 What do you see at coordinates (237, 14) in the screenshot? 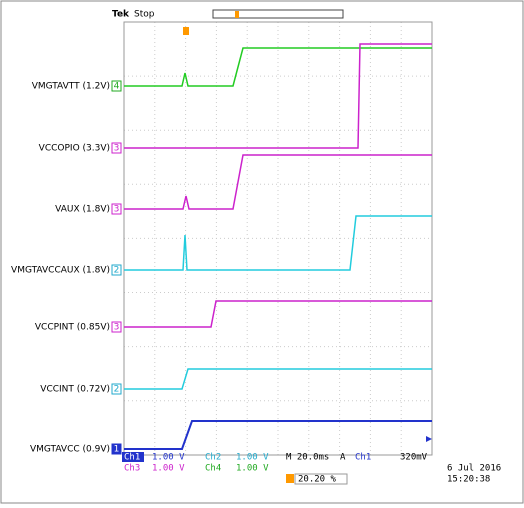
I see `trigger-pos-marker` at bounding box center [237, 14].